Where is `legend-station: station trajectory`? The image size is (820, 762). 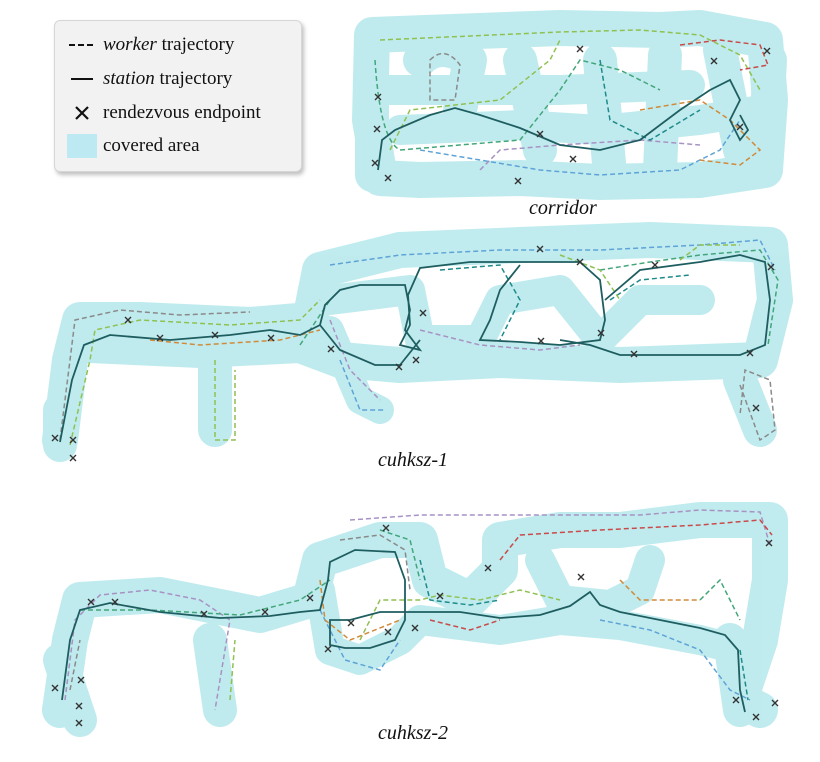
legend-station: station trajectory is located at coordinates (178, 79).